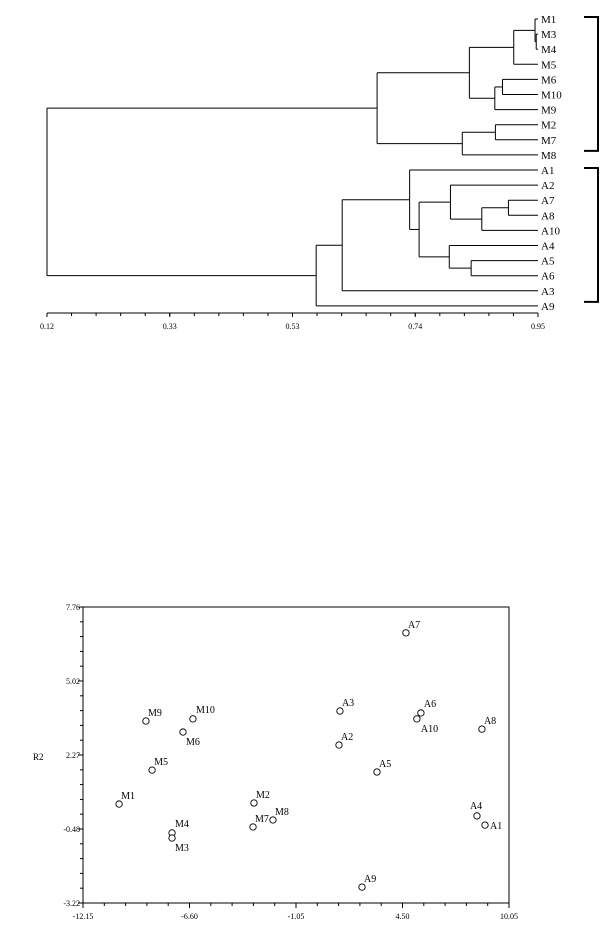  What do you see at coordinates (73, 681) in the screenshot?
I see `y-tick-label: 5.02` at bounding box center [73, 681].